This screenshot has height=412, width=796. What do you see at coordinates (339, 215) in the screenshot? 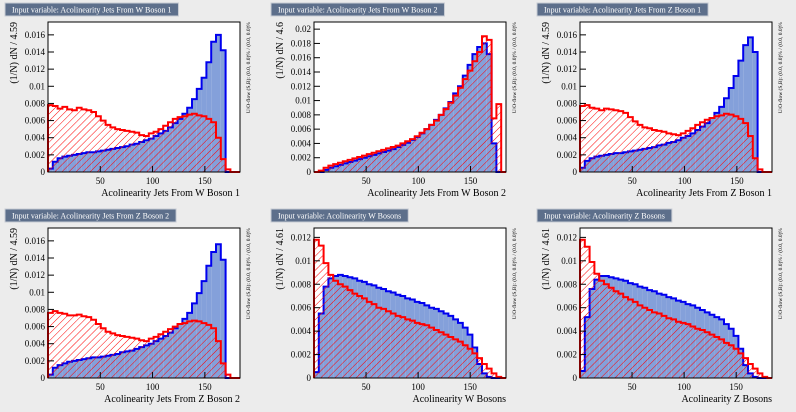
I see `title-box: Input variable: Acolinearity W Bosons` at bounding box center [339, 215].